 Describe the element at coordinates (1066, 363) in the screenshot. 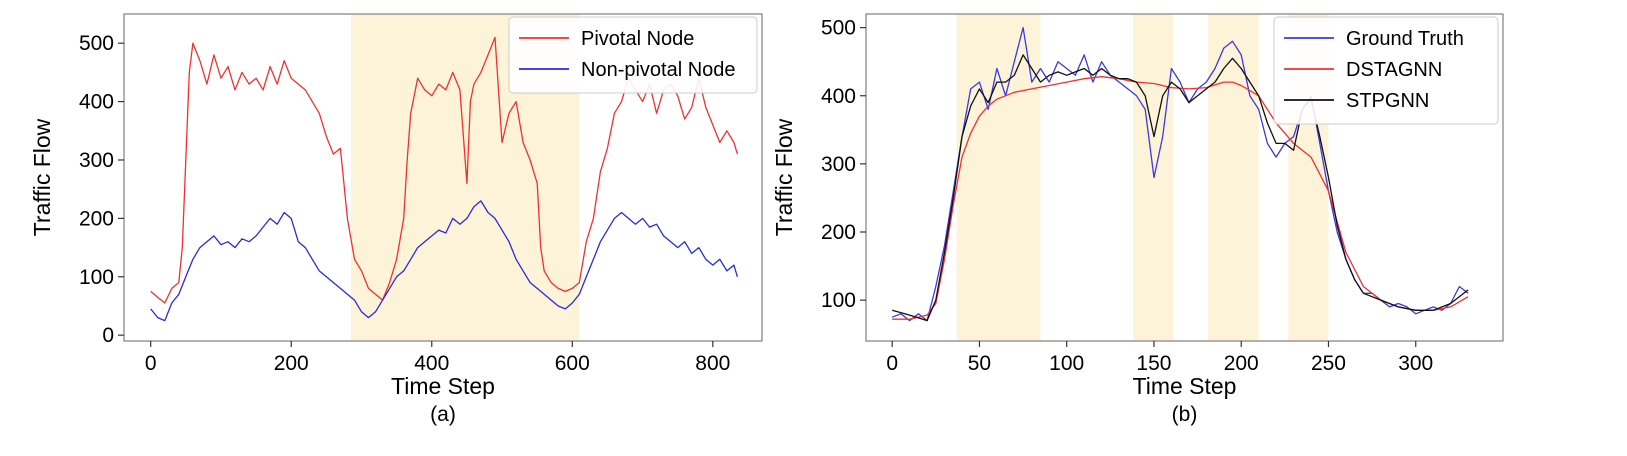

I see `x-tick-label: 100` at that location.